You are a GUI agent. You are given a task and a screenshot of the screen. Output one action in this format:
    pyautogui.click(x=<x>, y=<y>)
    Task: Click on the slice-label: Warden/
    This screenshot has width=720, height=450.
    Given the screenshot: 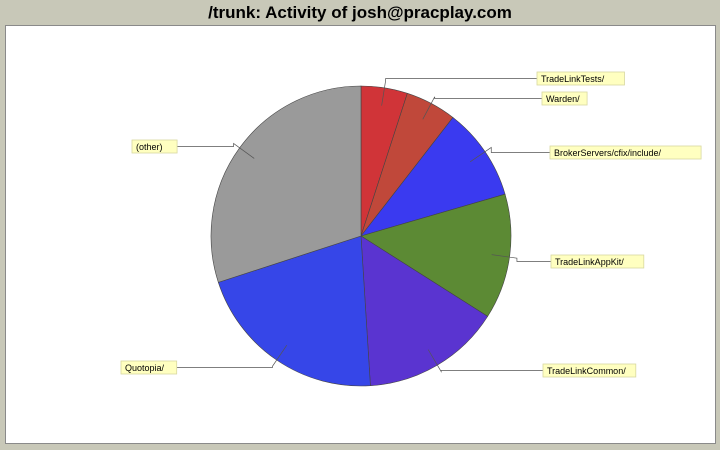 What is the action you would take?
    pyautogui.click(x=563, y=99)
    